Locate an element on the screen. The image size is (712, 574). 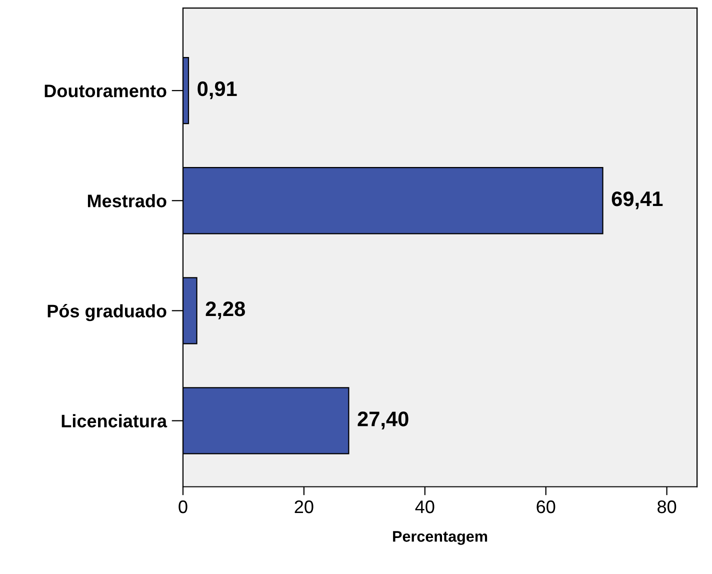
x-tick-label: 60 is located at coordinates (546, 507).